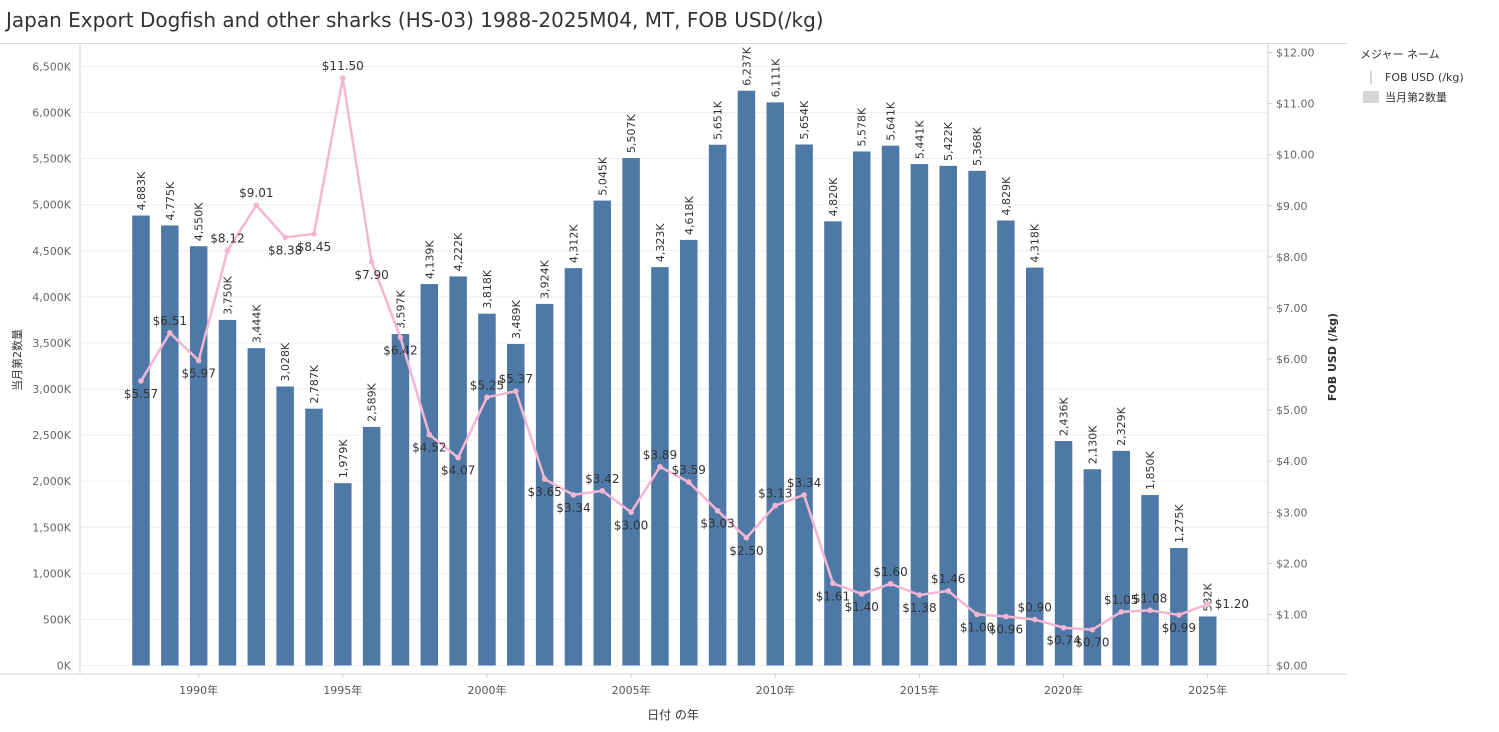 This screenshot has height=732, width=1499. Describe the element at coordinates (1332, 357) in the screenshot. I see `y2-axis-title: FOB USD (/kg)` at that location.